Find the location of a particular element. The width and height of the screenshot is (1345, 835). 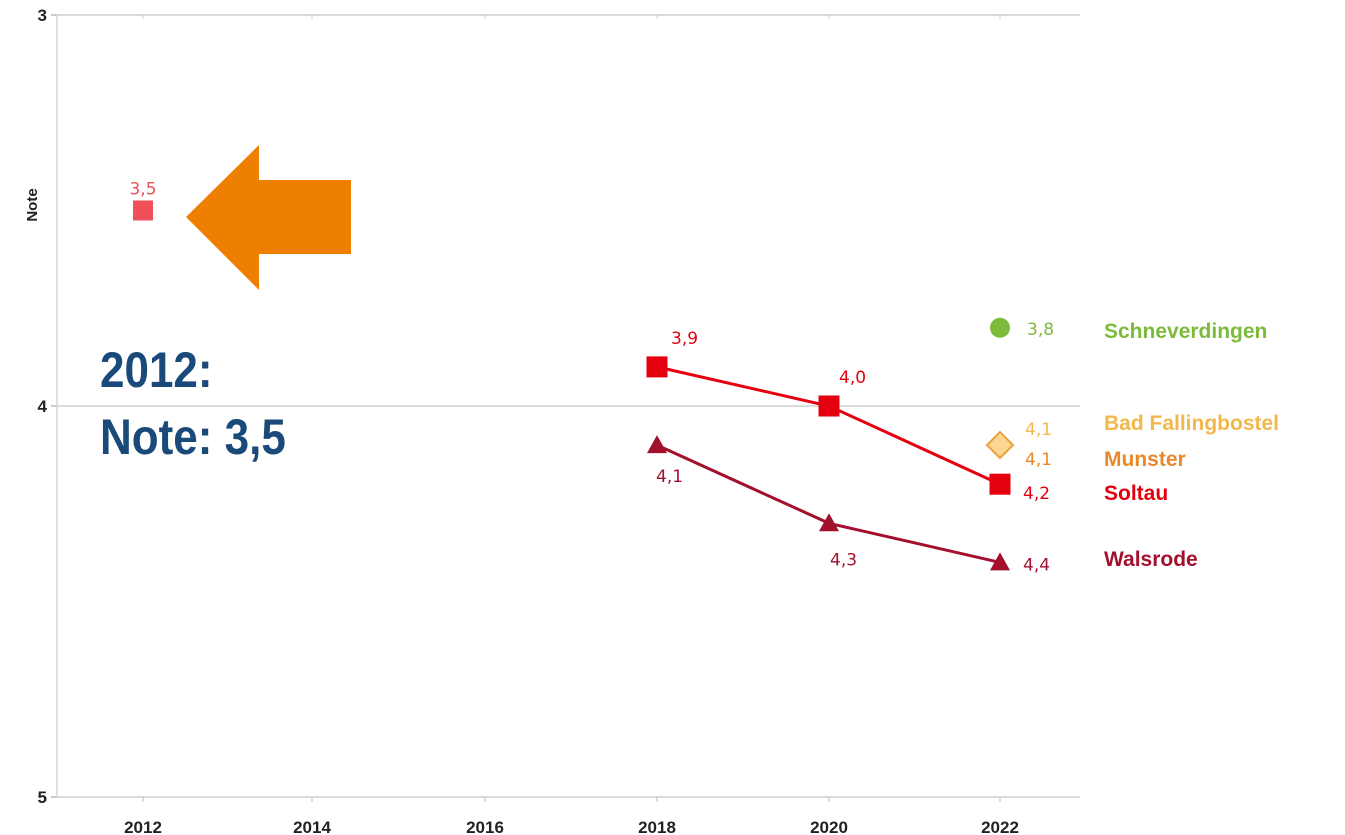

series-name-bad-fallingbostel: Bad Fallingbostel is located at coordinates (1191, 423).